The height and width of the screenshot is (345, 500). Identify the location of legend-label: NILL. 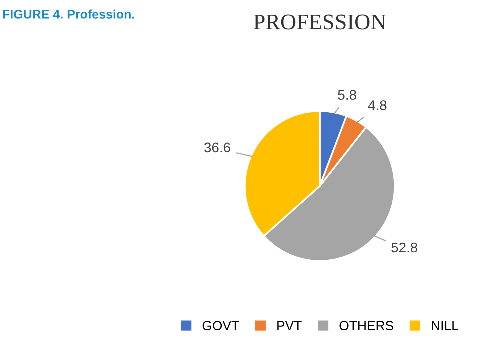
(445, 325).